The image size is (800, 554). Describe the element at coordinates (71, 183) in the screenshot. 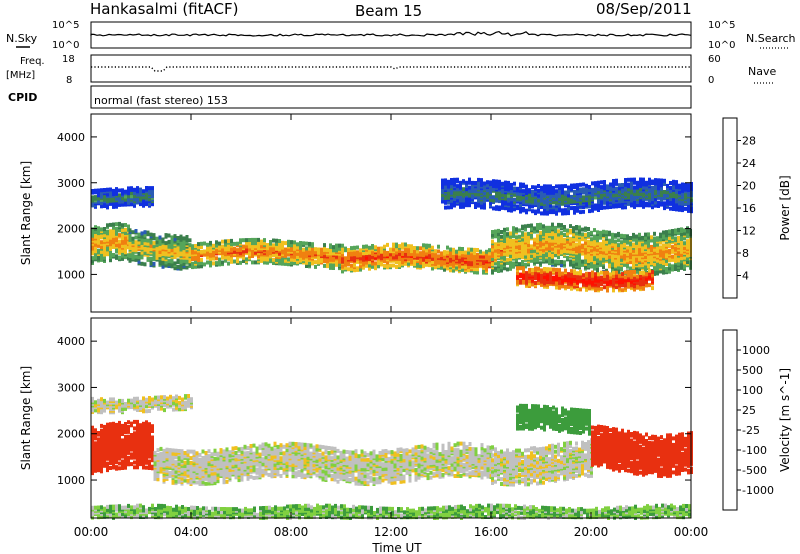

I see `y-tick-label: 3000` at that location.